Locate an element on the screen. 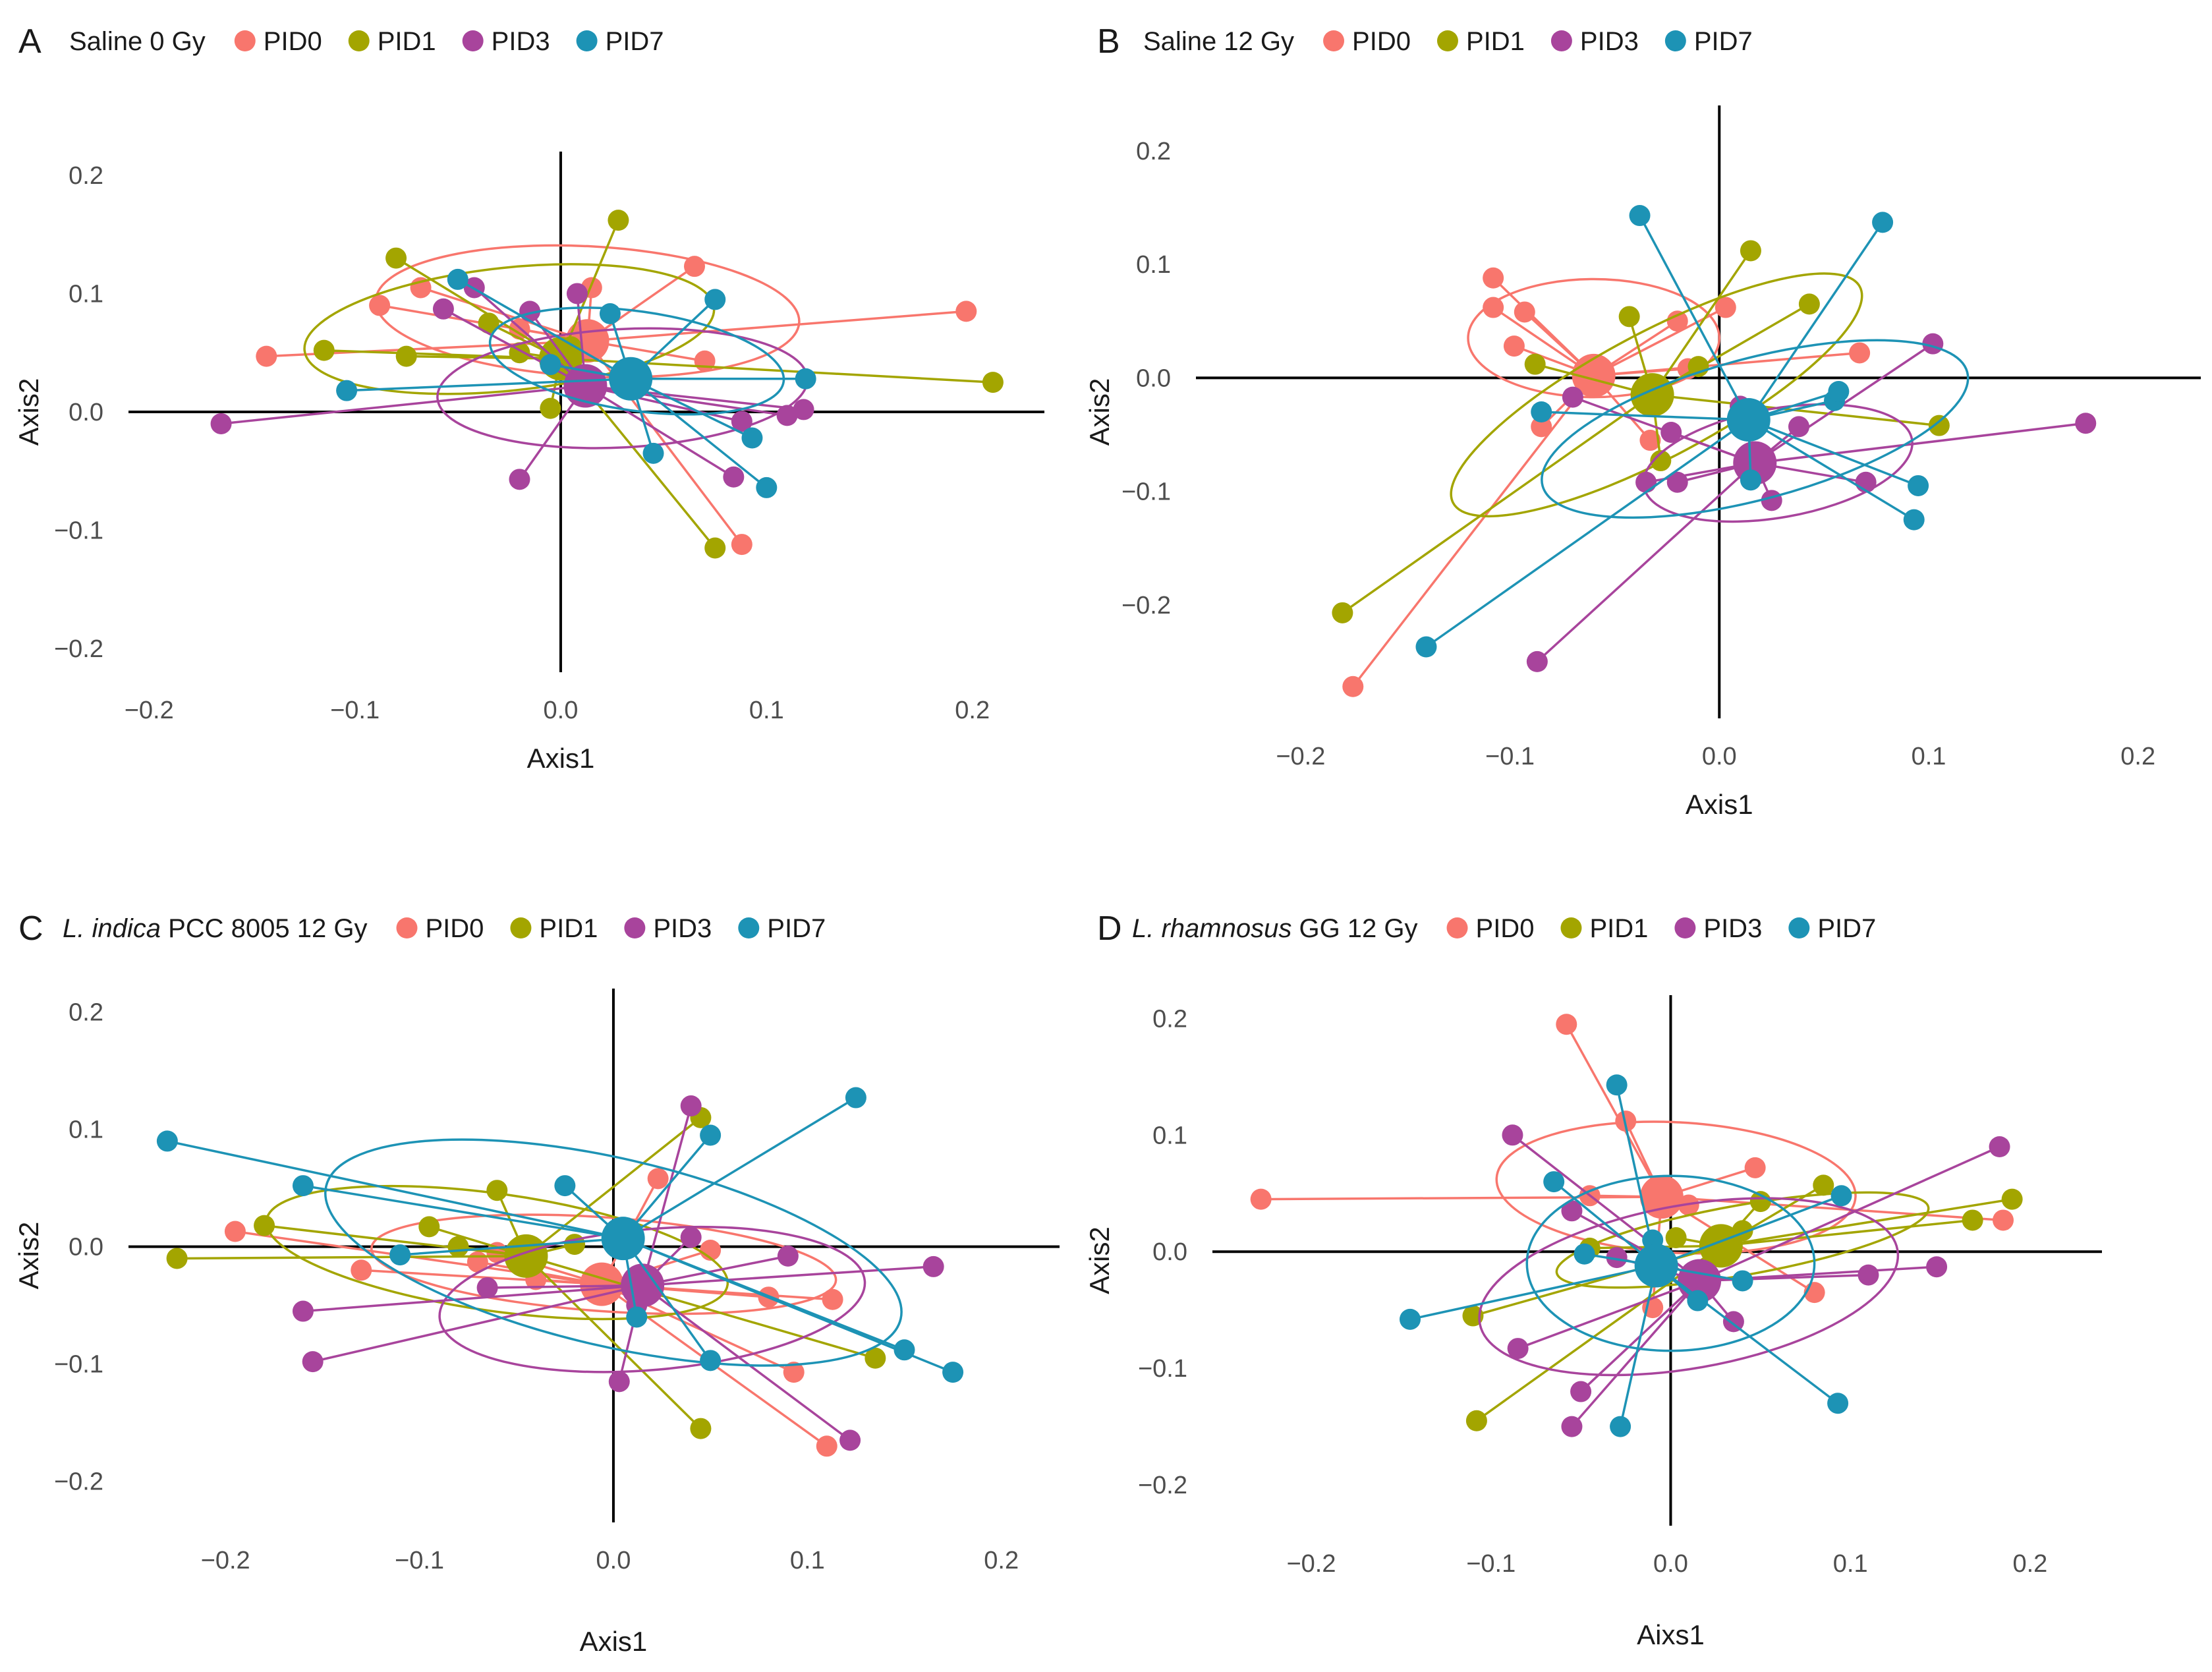  panel-title-part: Saline 0 Gy is located at coordinates (137, 41).